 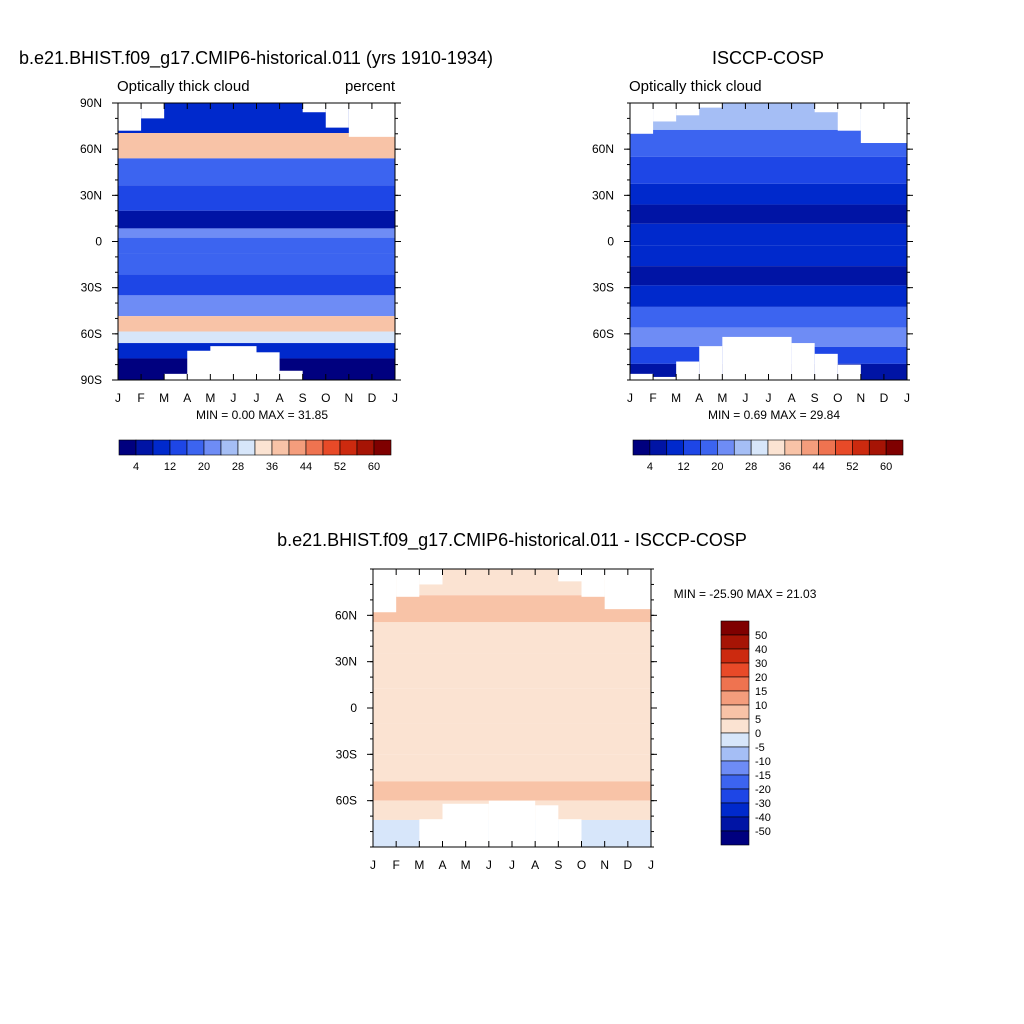 I want to click on x-tick-label: S, so click(x=558, y=865).